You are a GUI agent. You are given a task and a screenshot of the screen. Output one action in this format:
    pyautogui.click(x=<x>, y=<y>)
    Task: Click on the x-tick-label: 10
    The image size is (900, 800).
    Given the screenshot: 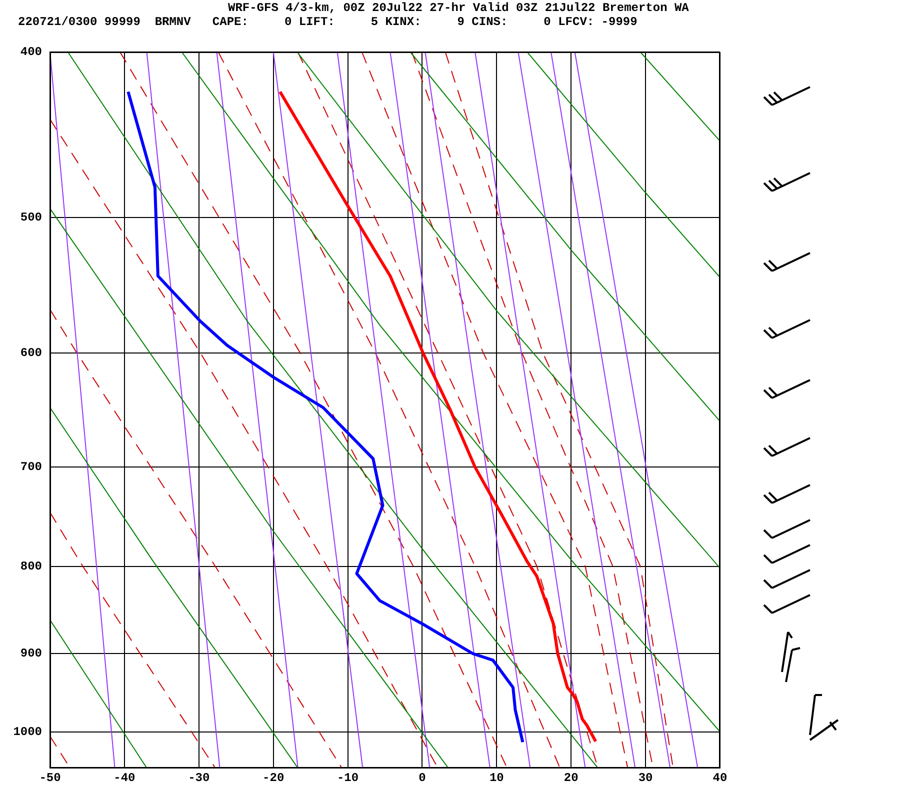 What is the action you would take?
    pyautogui.click(x=496, y=778)
    